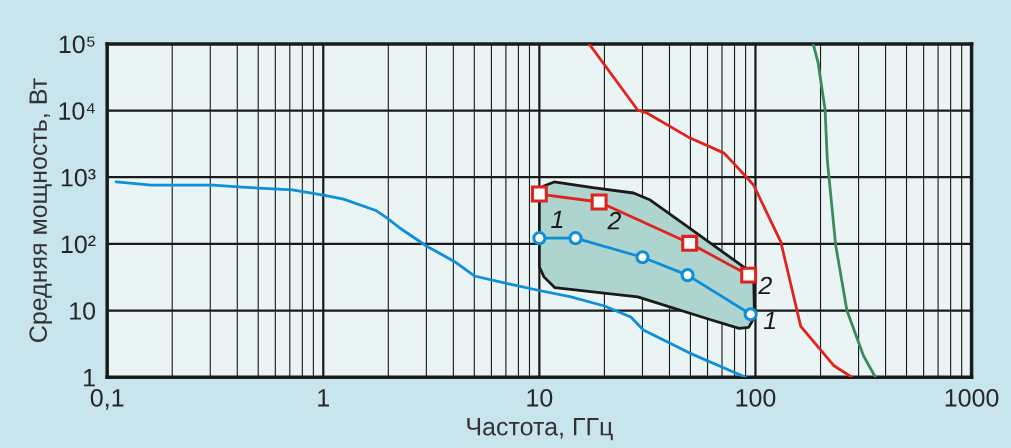 The image size is (1011, 448). What do you see at coordinates (83, 311) in the screenshot?
I see `y-tick-label: 10` at bounding box center [83, 311].